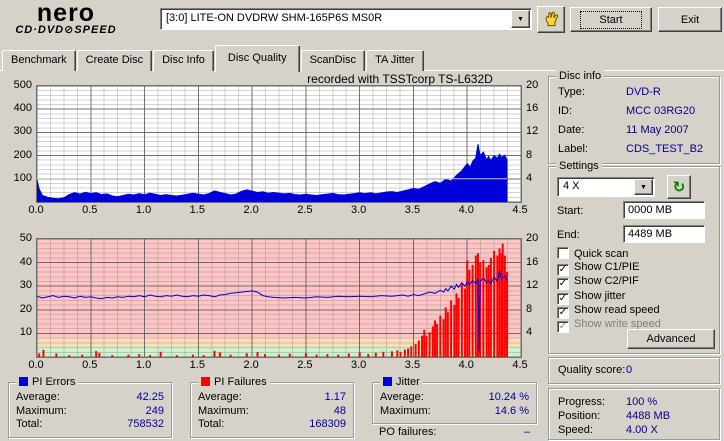 The image size is (724, 441). What do you see at coordinates (150, 397) in the screenshot?
I see `stat-value: 42.25` at bounding box center [150, 397].